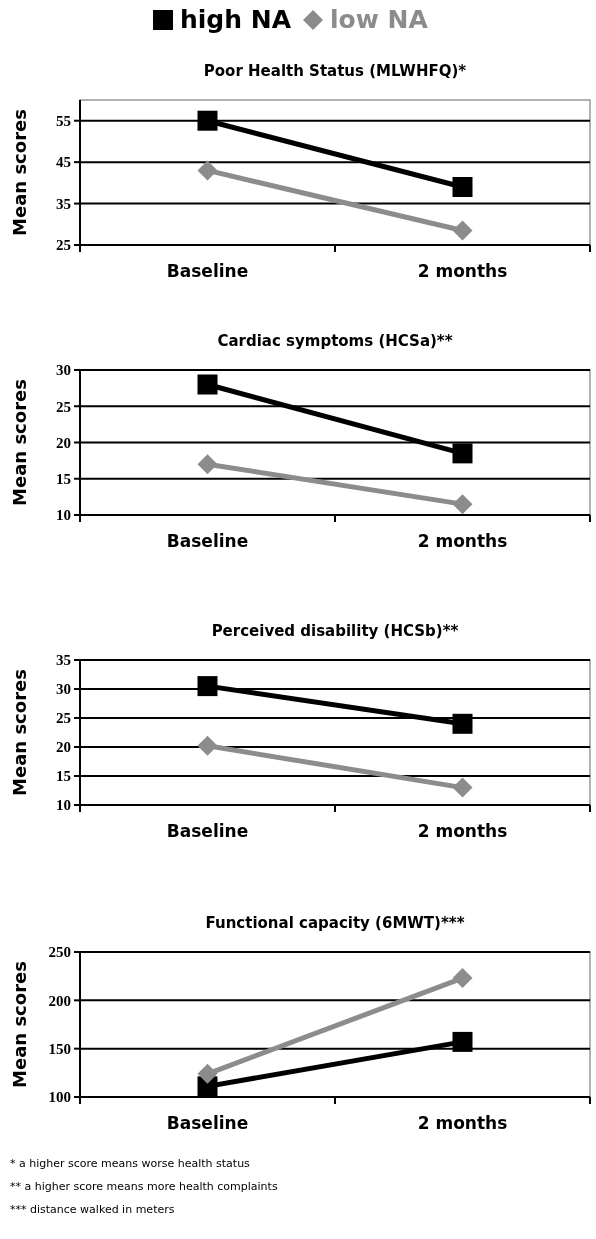  What do you see at coordinates (144, 1186) in the screenshot?
I see `text: ** a higher score means more health complaints` at bounding box center [144, 1186].